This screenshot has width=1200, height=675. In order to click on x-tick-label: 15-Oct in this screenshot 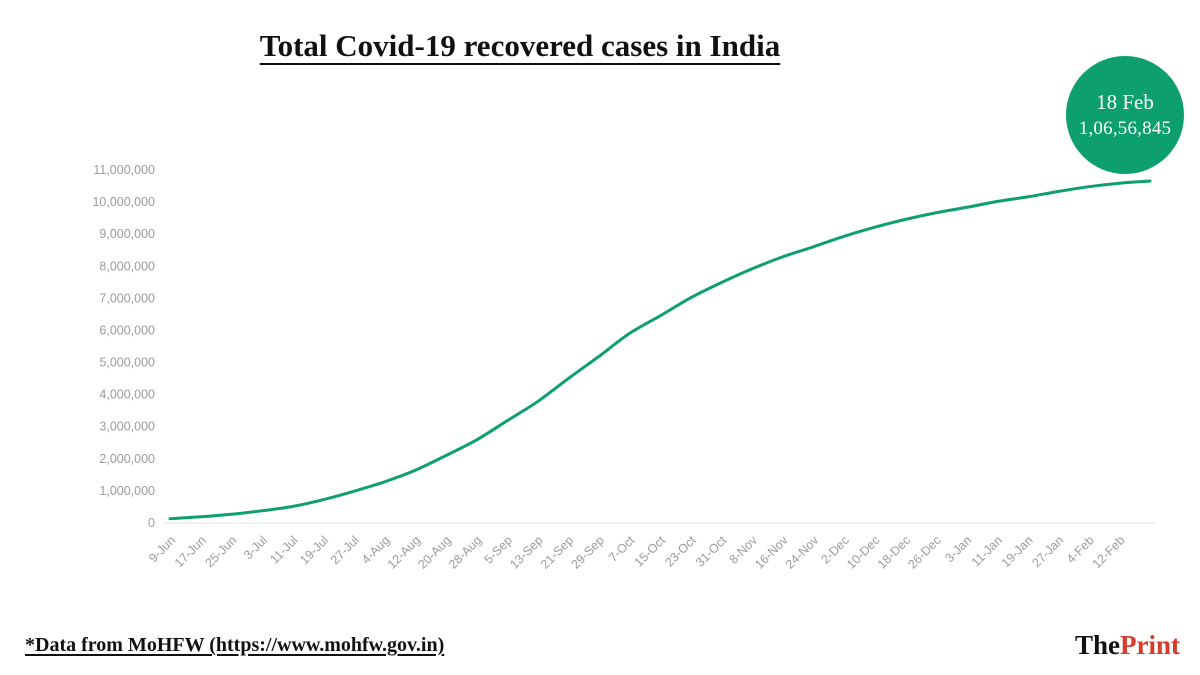, I will do `click(650, 551)`.